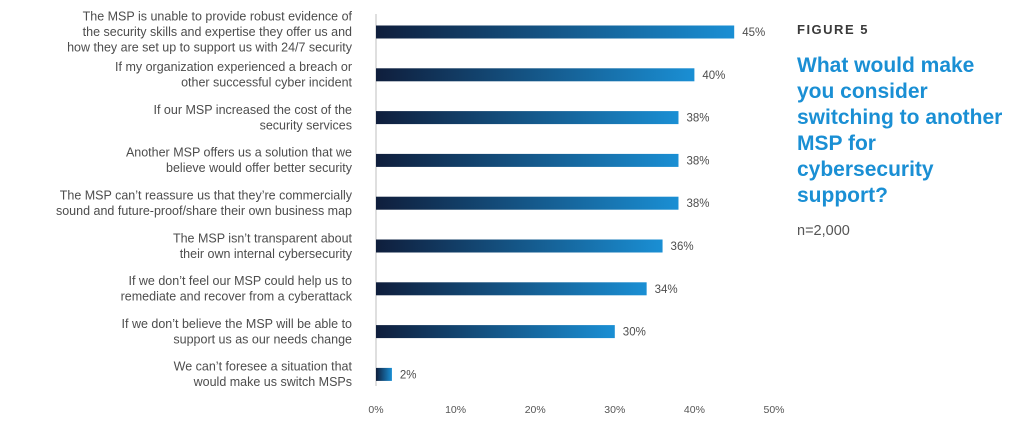 This screenshot has width=1024, height=423. I want to click on bar-value-label: 30%, so click(634, 333).